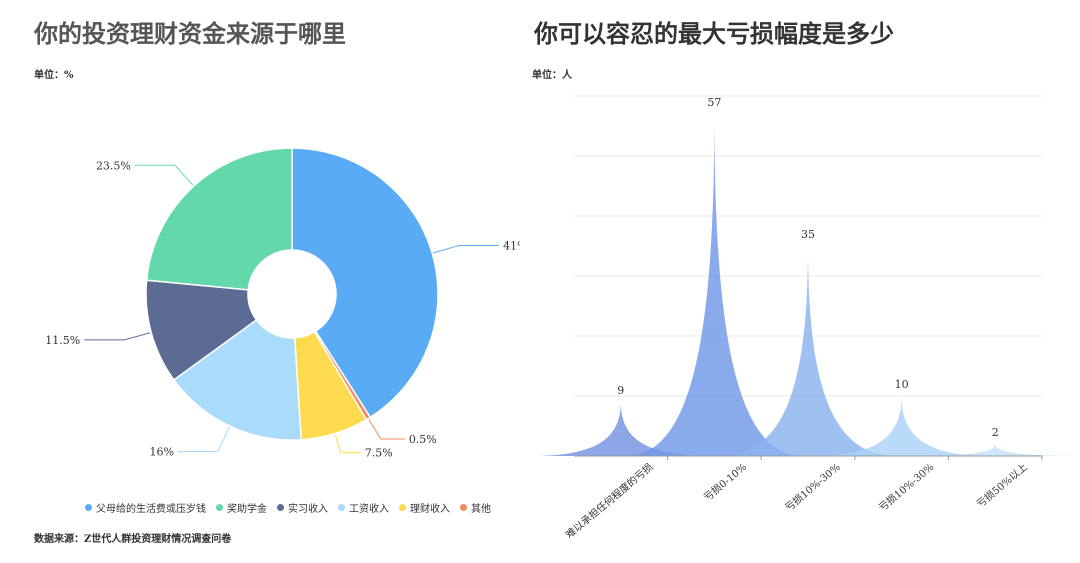  Describe the element at coordinates (714, 33) in the screenshot. I see `peak-chart-title: 你可以容忍的最大亏损幅度是多少` at that location.